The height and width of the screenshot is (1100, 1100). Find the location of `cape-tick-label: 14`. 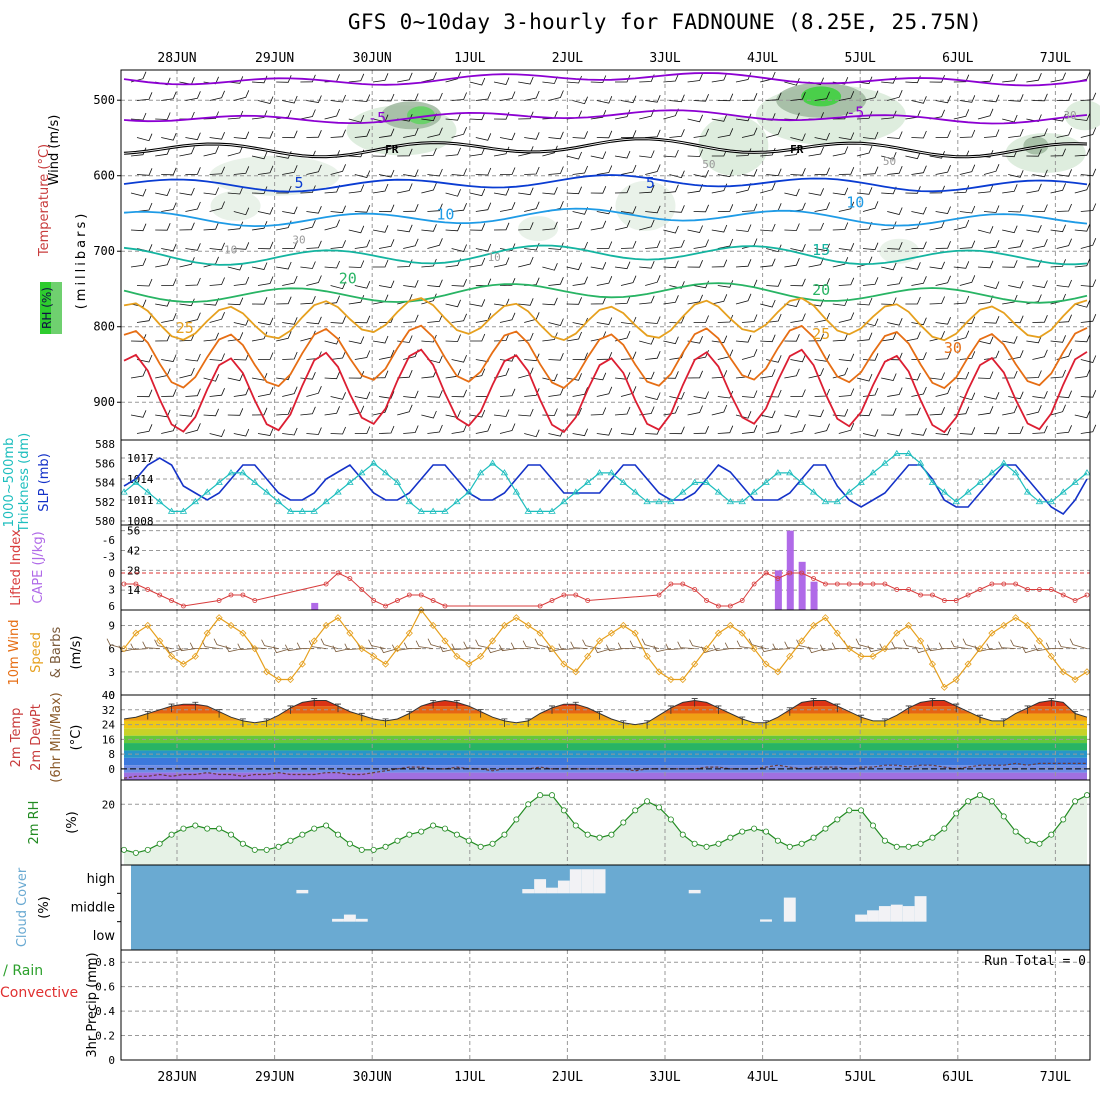

cape-tick-label: 14 is located at coordinates (134, 590).